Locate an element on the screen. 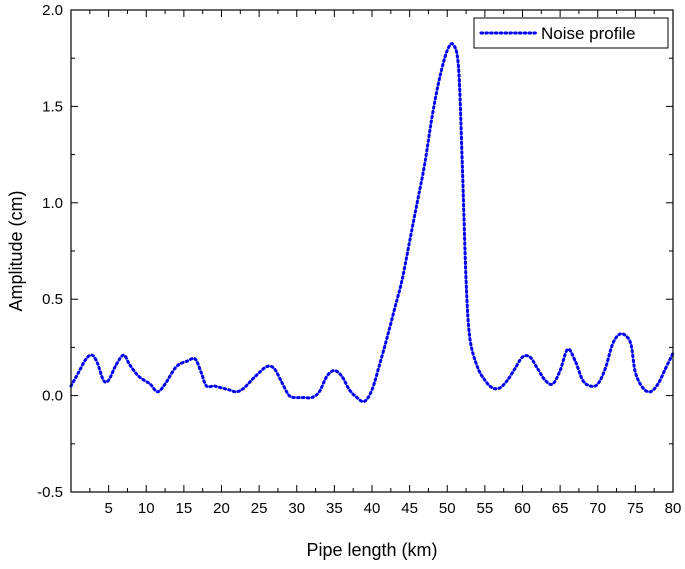  x-tick-label: 40 is located at coordinates (372, 508).